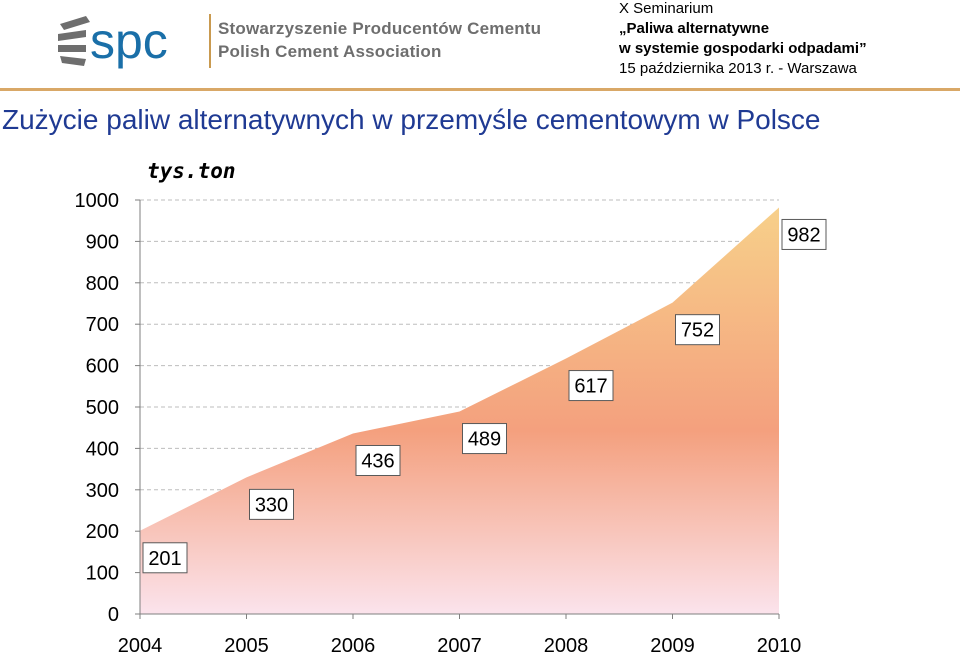  Describe the element at coordinates (102, 325) in the screenshot. I see `y-tick-label: 700` at that location.